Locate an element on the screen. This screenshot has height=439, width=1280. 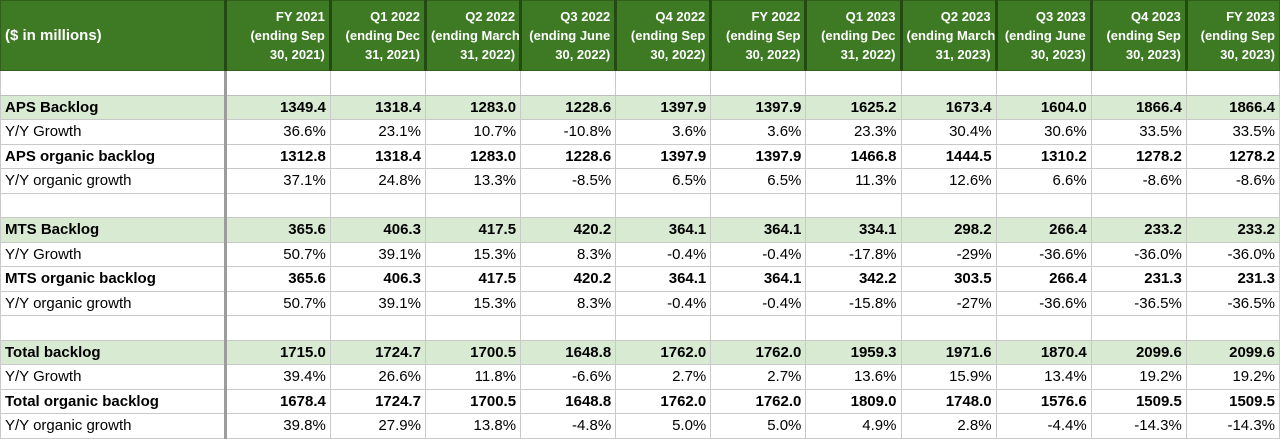
value-cell: -17.8% is located at coordinates (853, 254).